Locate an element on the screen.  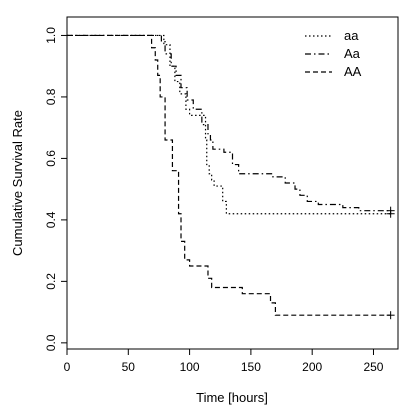
y-tick-label: 0.4 is located at coordinates (51, 219).